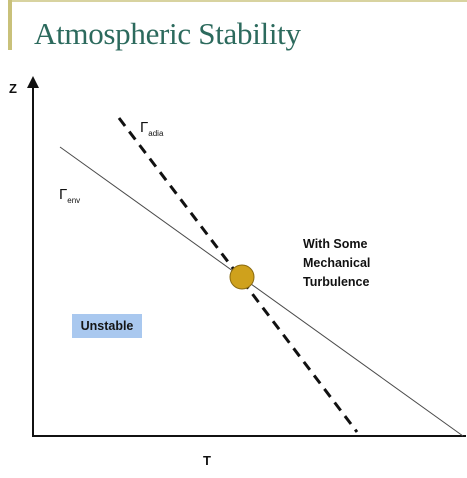  Describe the element at coordinates (336, 282) in the screenshot. I see `turbulence-note-line-3: Turbulence` at that location.